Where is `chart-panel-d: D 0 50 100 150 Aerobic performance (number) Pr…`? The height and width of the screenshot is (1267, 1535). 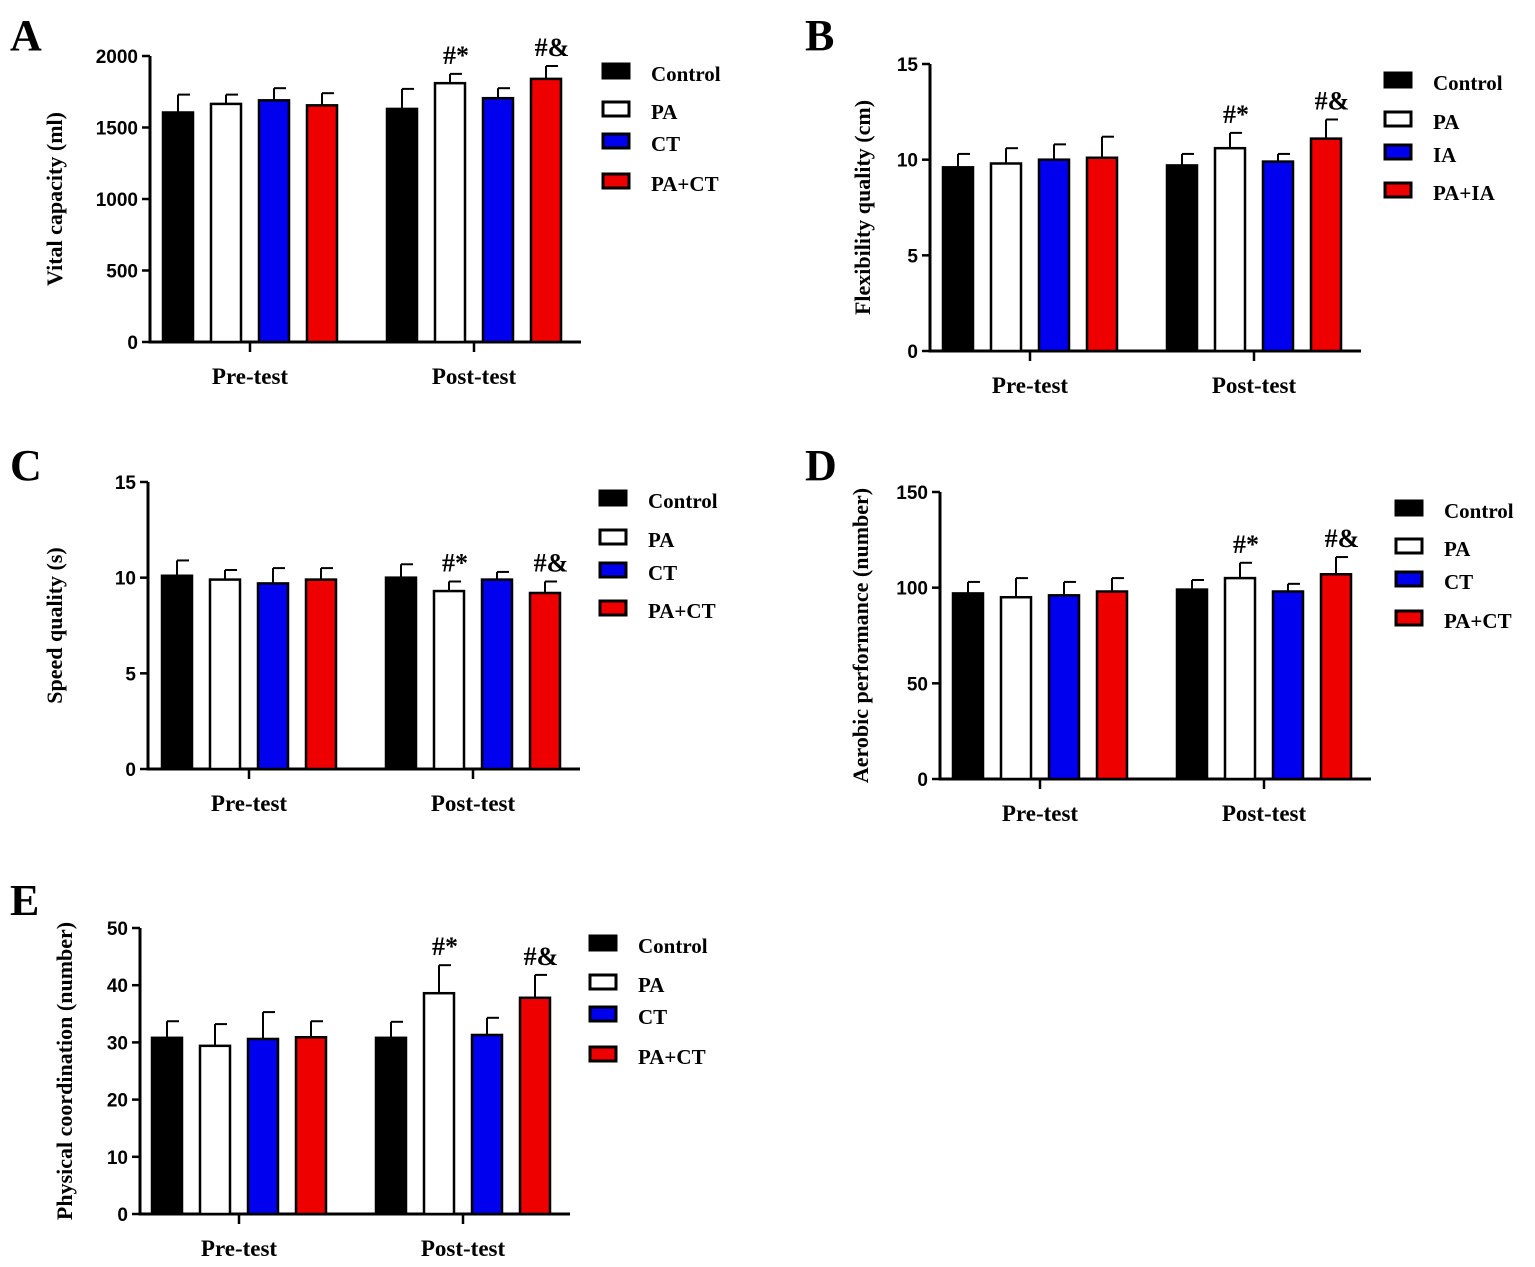 chart-panel-d: D 0 50 100 150 Aerobic performance (number) Pr… is located at coordinates (1159, 633).